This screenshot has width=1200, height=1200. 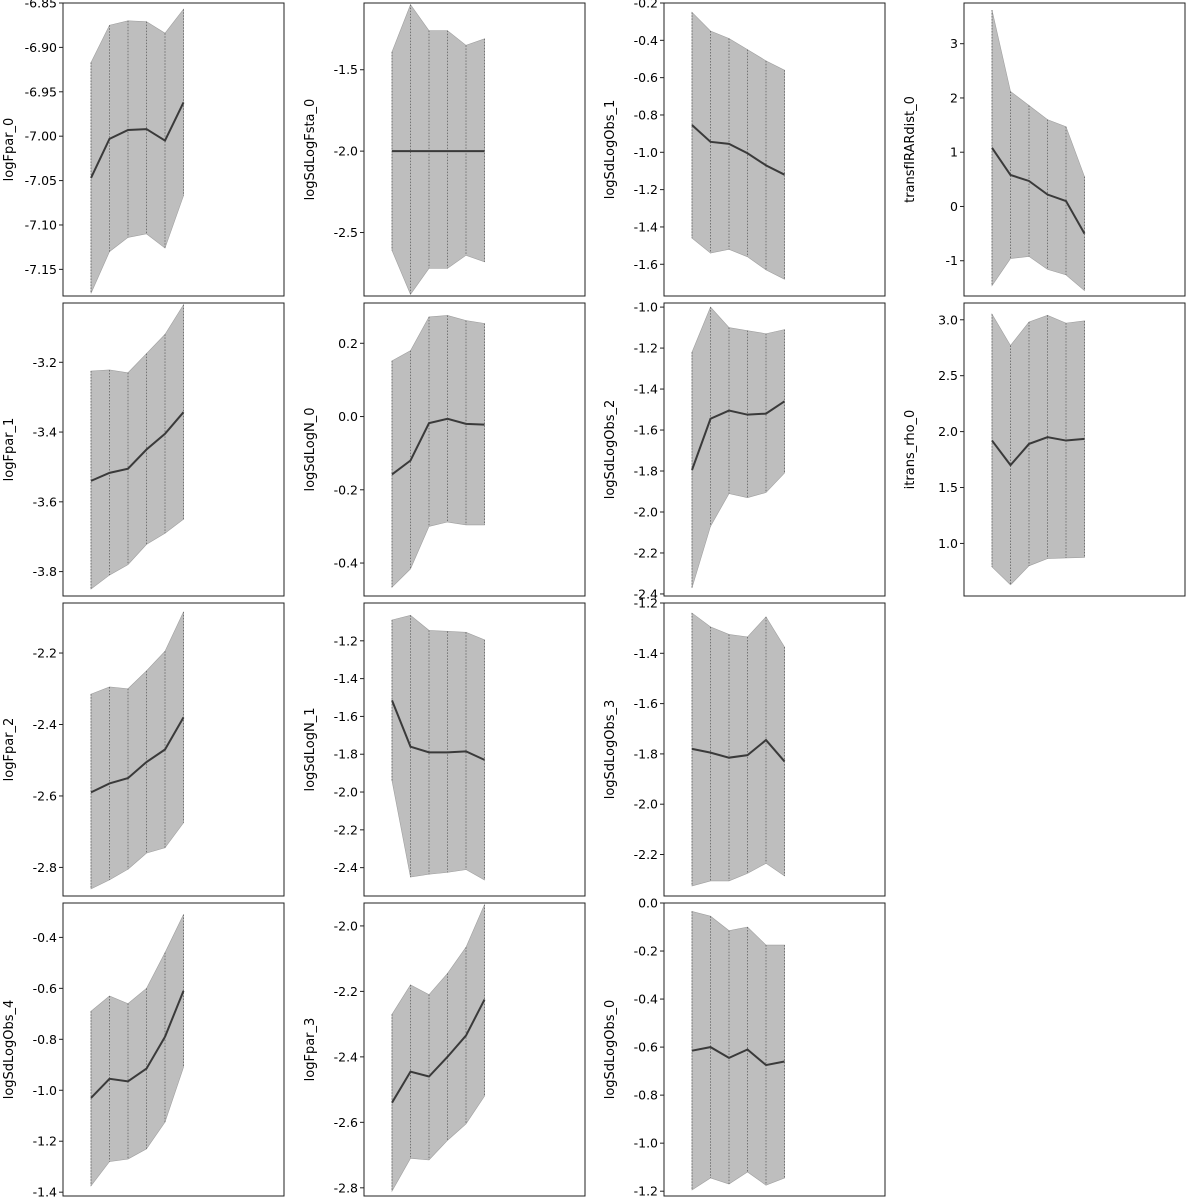 What do you see at coordinates (646, 264) in the screenshot?
I see `y-tick-label: -1.6` at bounding box center [646, 264].